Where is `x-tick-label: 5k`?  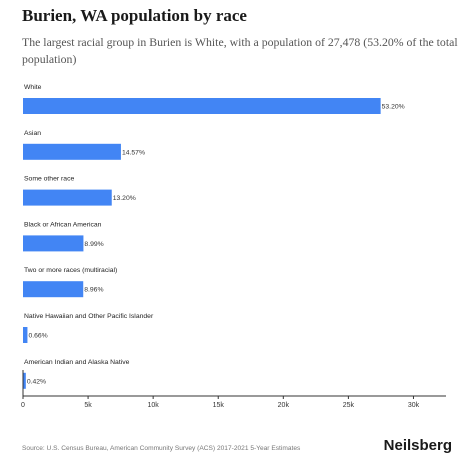
x-tick-label: 5k is located at coordinates (88, 405).